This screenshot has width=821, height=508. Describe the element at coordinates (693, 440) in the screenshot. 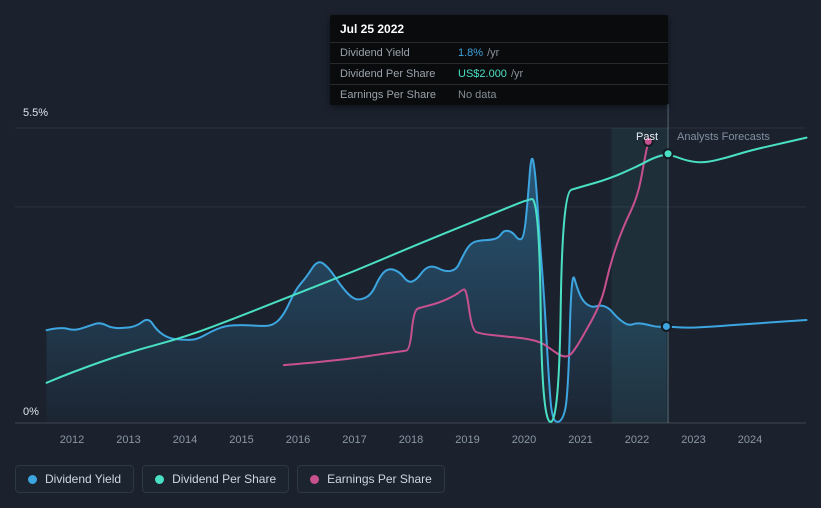

I see `x-tick-label: 2023` at that location.